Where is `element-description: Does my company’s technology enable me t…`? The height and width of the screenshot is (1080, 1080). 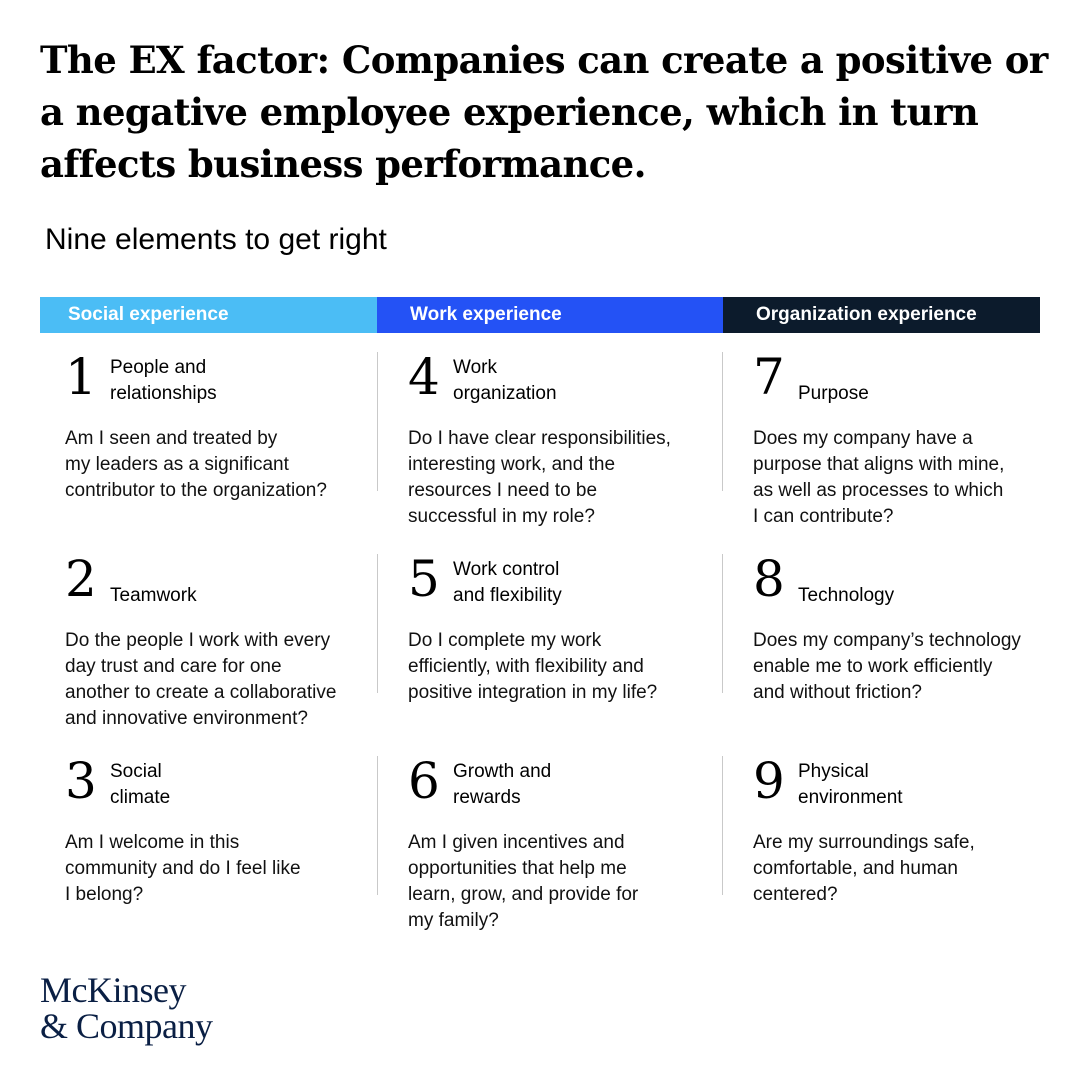 element-description: Does my company’s technology enable me t… is located at coordinates (887, 666).